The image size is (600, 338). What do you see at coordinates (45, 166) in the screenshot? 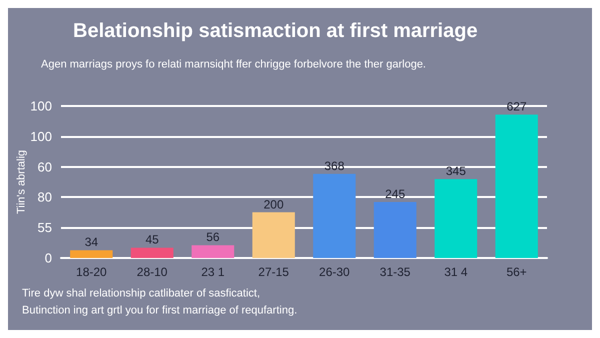
I see `text: 60` at bounding box center [45, 166].